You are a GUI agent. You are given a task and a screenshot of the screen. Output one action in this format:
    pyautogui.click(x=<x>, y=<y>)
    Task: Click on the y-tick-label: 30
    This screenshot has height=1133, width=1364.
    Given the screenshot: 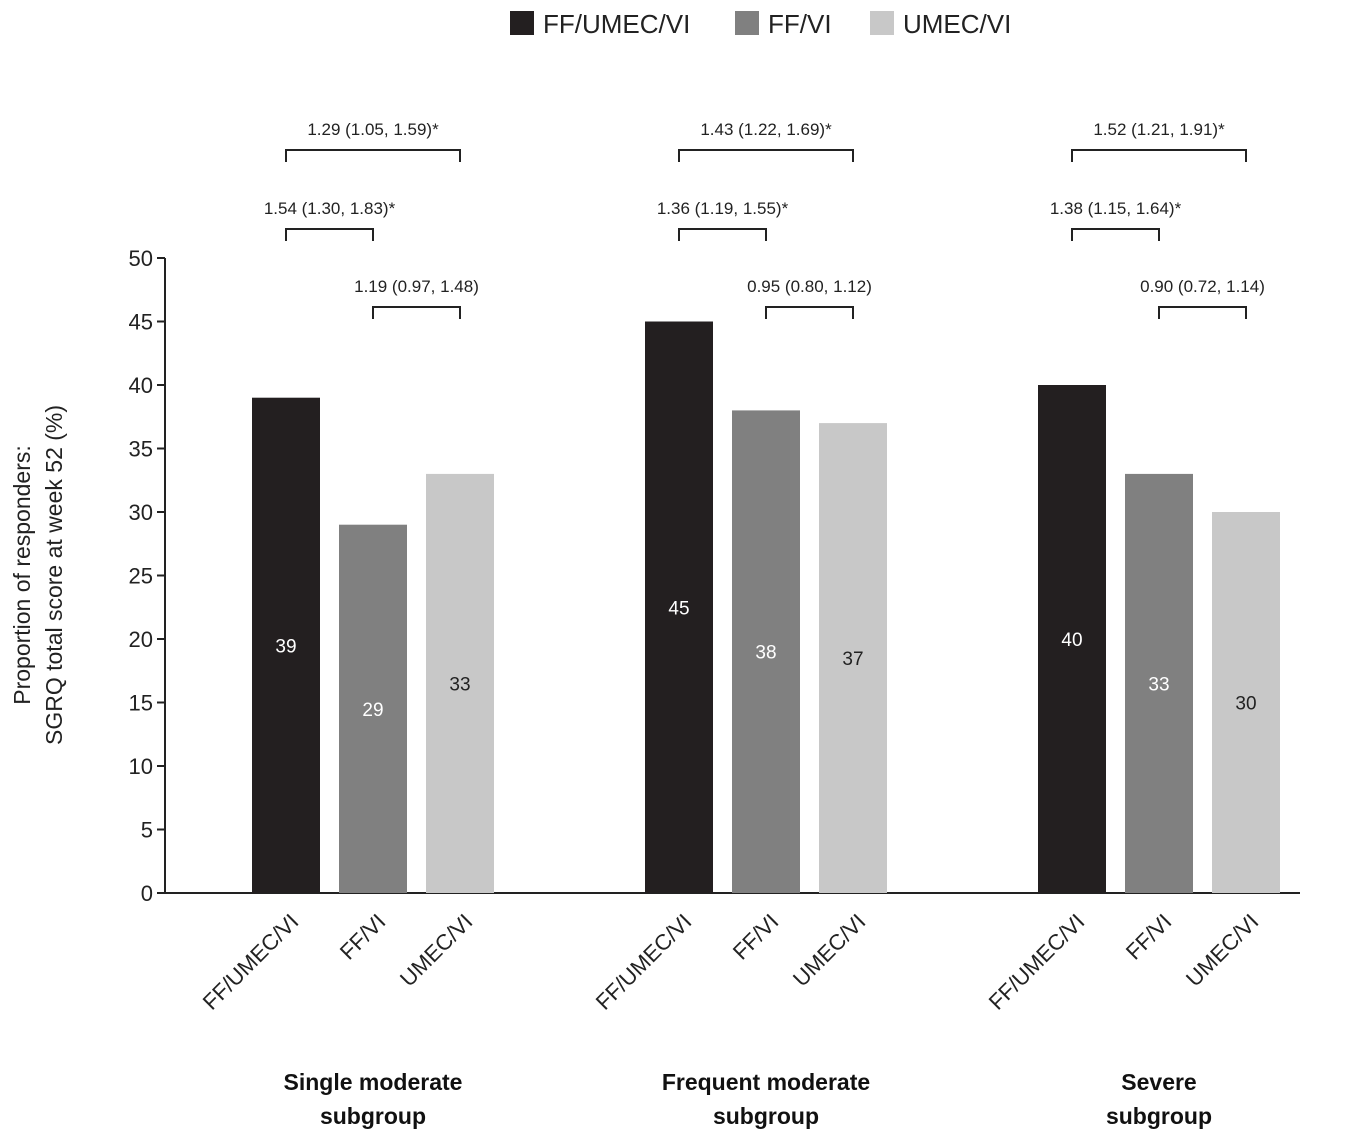 What is the action you would take?
    pyautogui.click(x=141, y=512)
    